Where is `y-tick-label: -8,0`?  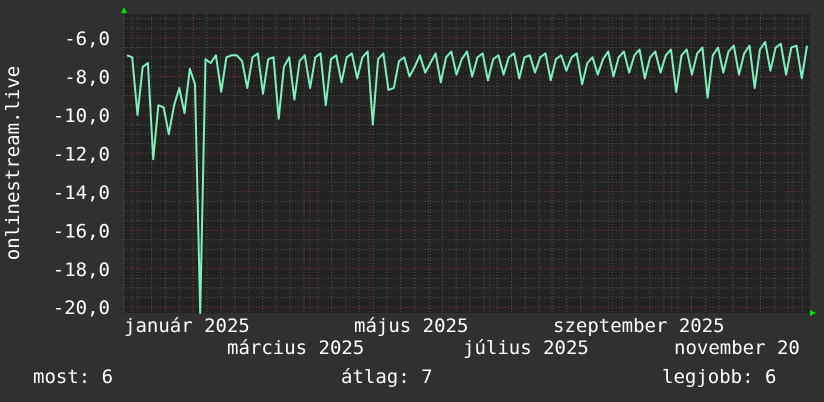
y-tick-label: -8,0 is located at coordinates (87, 77).